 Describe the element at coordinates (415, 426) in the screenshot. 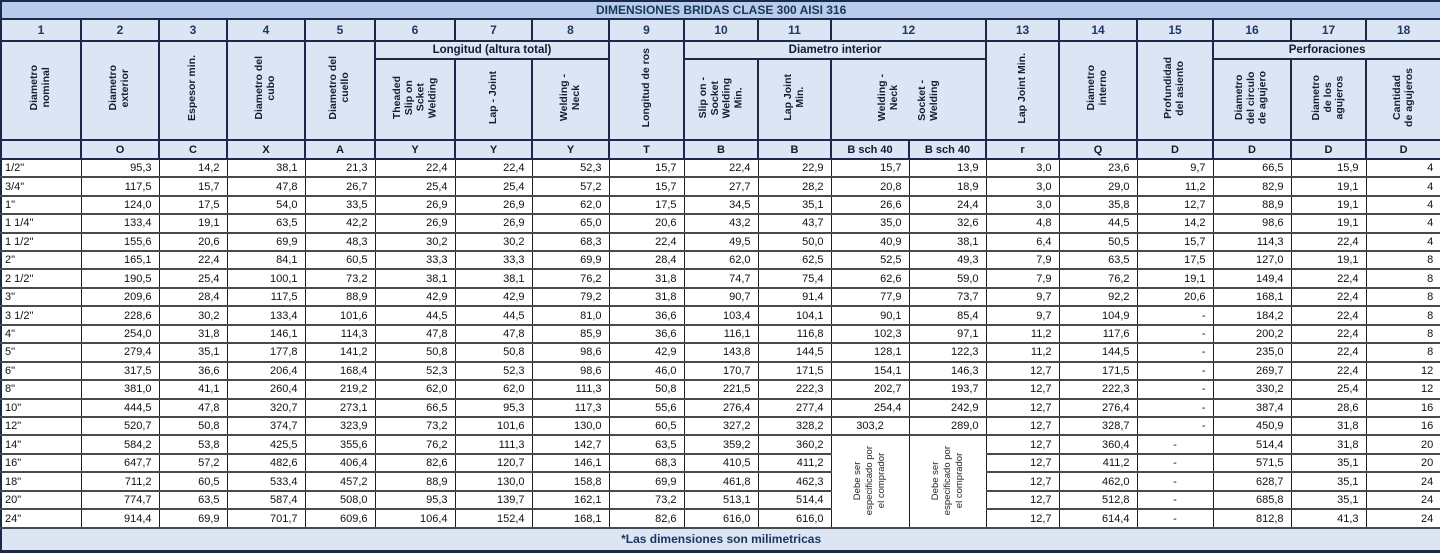

I see `cell: 73,2` at that location.